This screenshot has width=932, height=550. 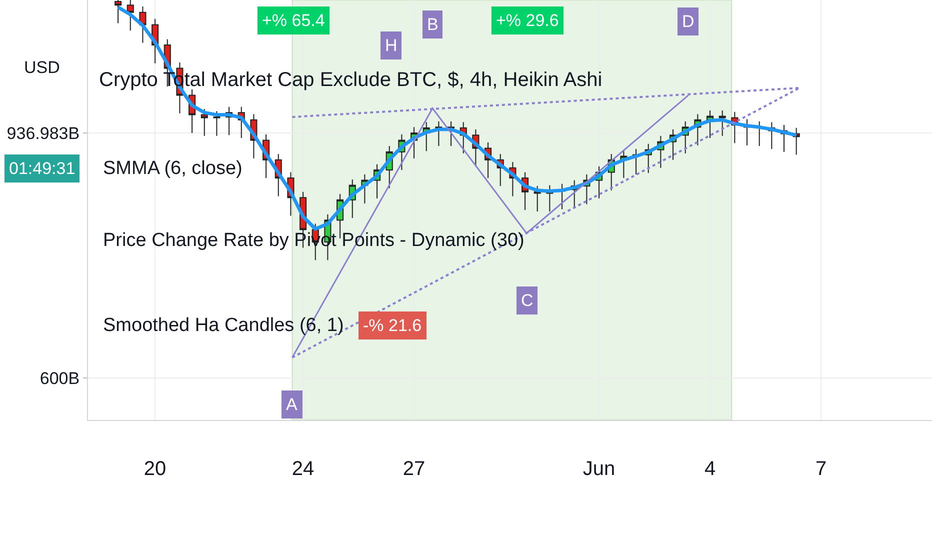 What do you see at coordinates (391, 45) in the screenshot?
I see `annotation: H` at bounding box center [391, 45].